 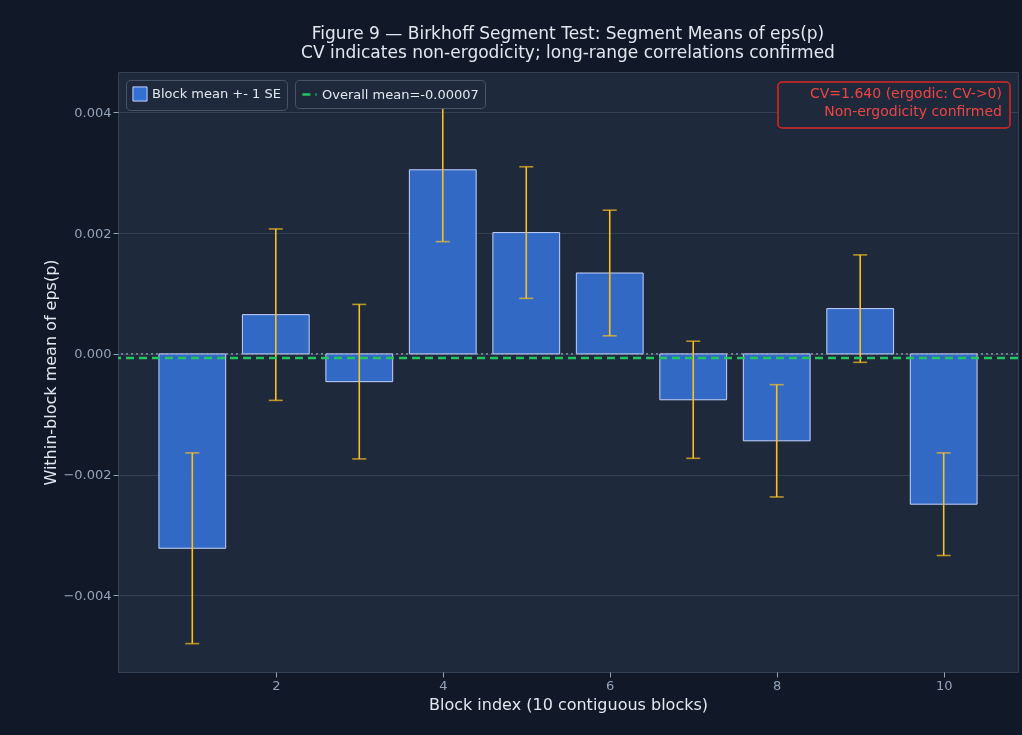 What do you see at coordinates (568, 52) in the screenshot?
I see `chart-subtitle: CV indicates non-ergodicity; long-range correlations confirmed` at bounding box center [568, 52].